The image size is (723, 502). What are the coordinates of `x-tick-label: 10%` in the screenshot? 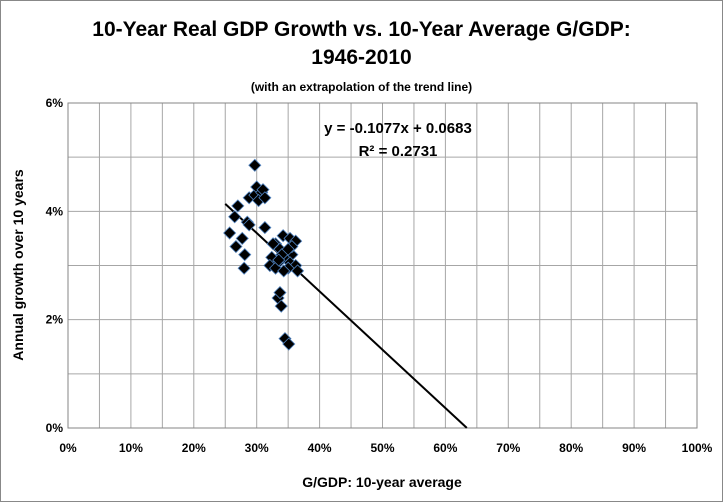 It's located at (131, 448).